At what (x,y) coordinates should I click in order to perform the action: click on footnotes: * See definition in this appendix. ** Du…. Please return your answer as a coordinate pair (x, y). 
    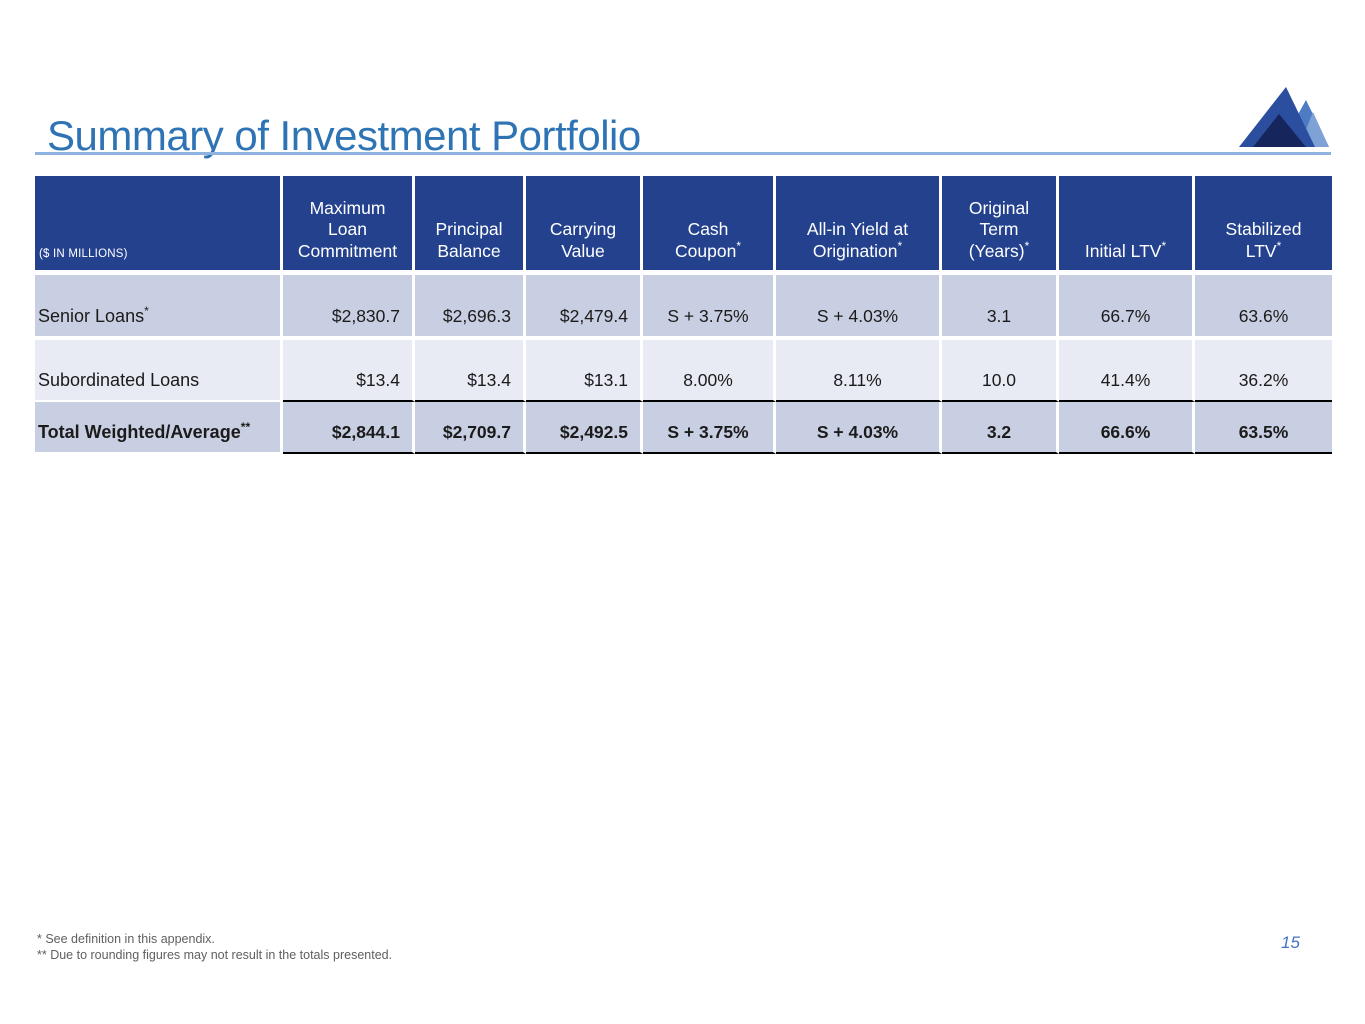
    Looking at the image, I should click on (214, 947).